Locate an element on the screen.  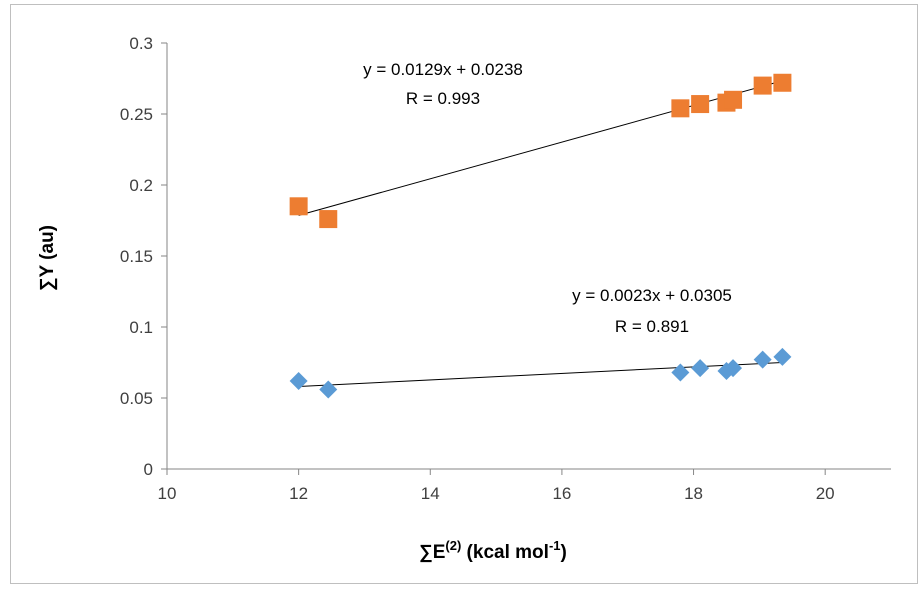
x-axis-title-main: ∑E is located at coordinates (432, 552).